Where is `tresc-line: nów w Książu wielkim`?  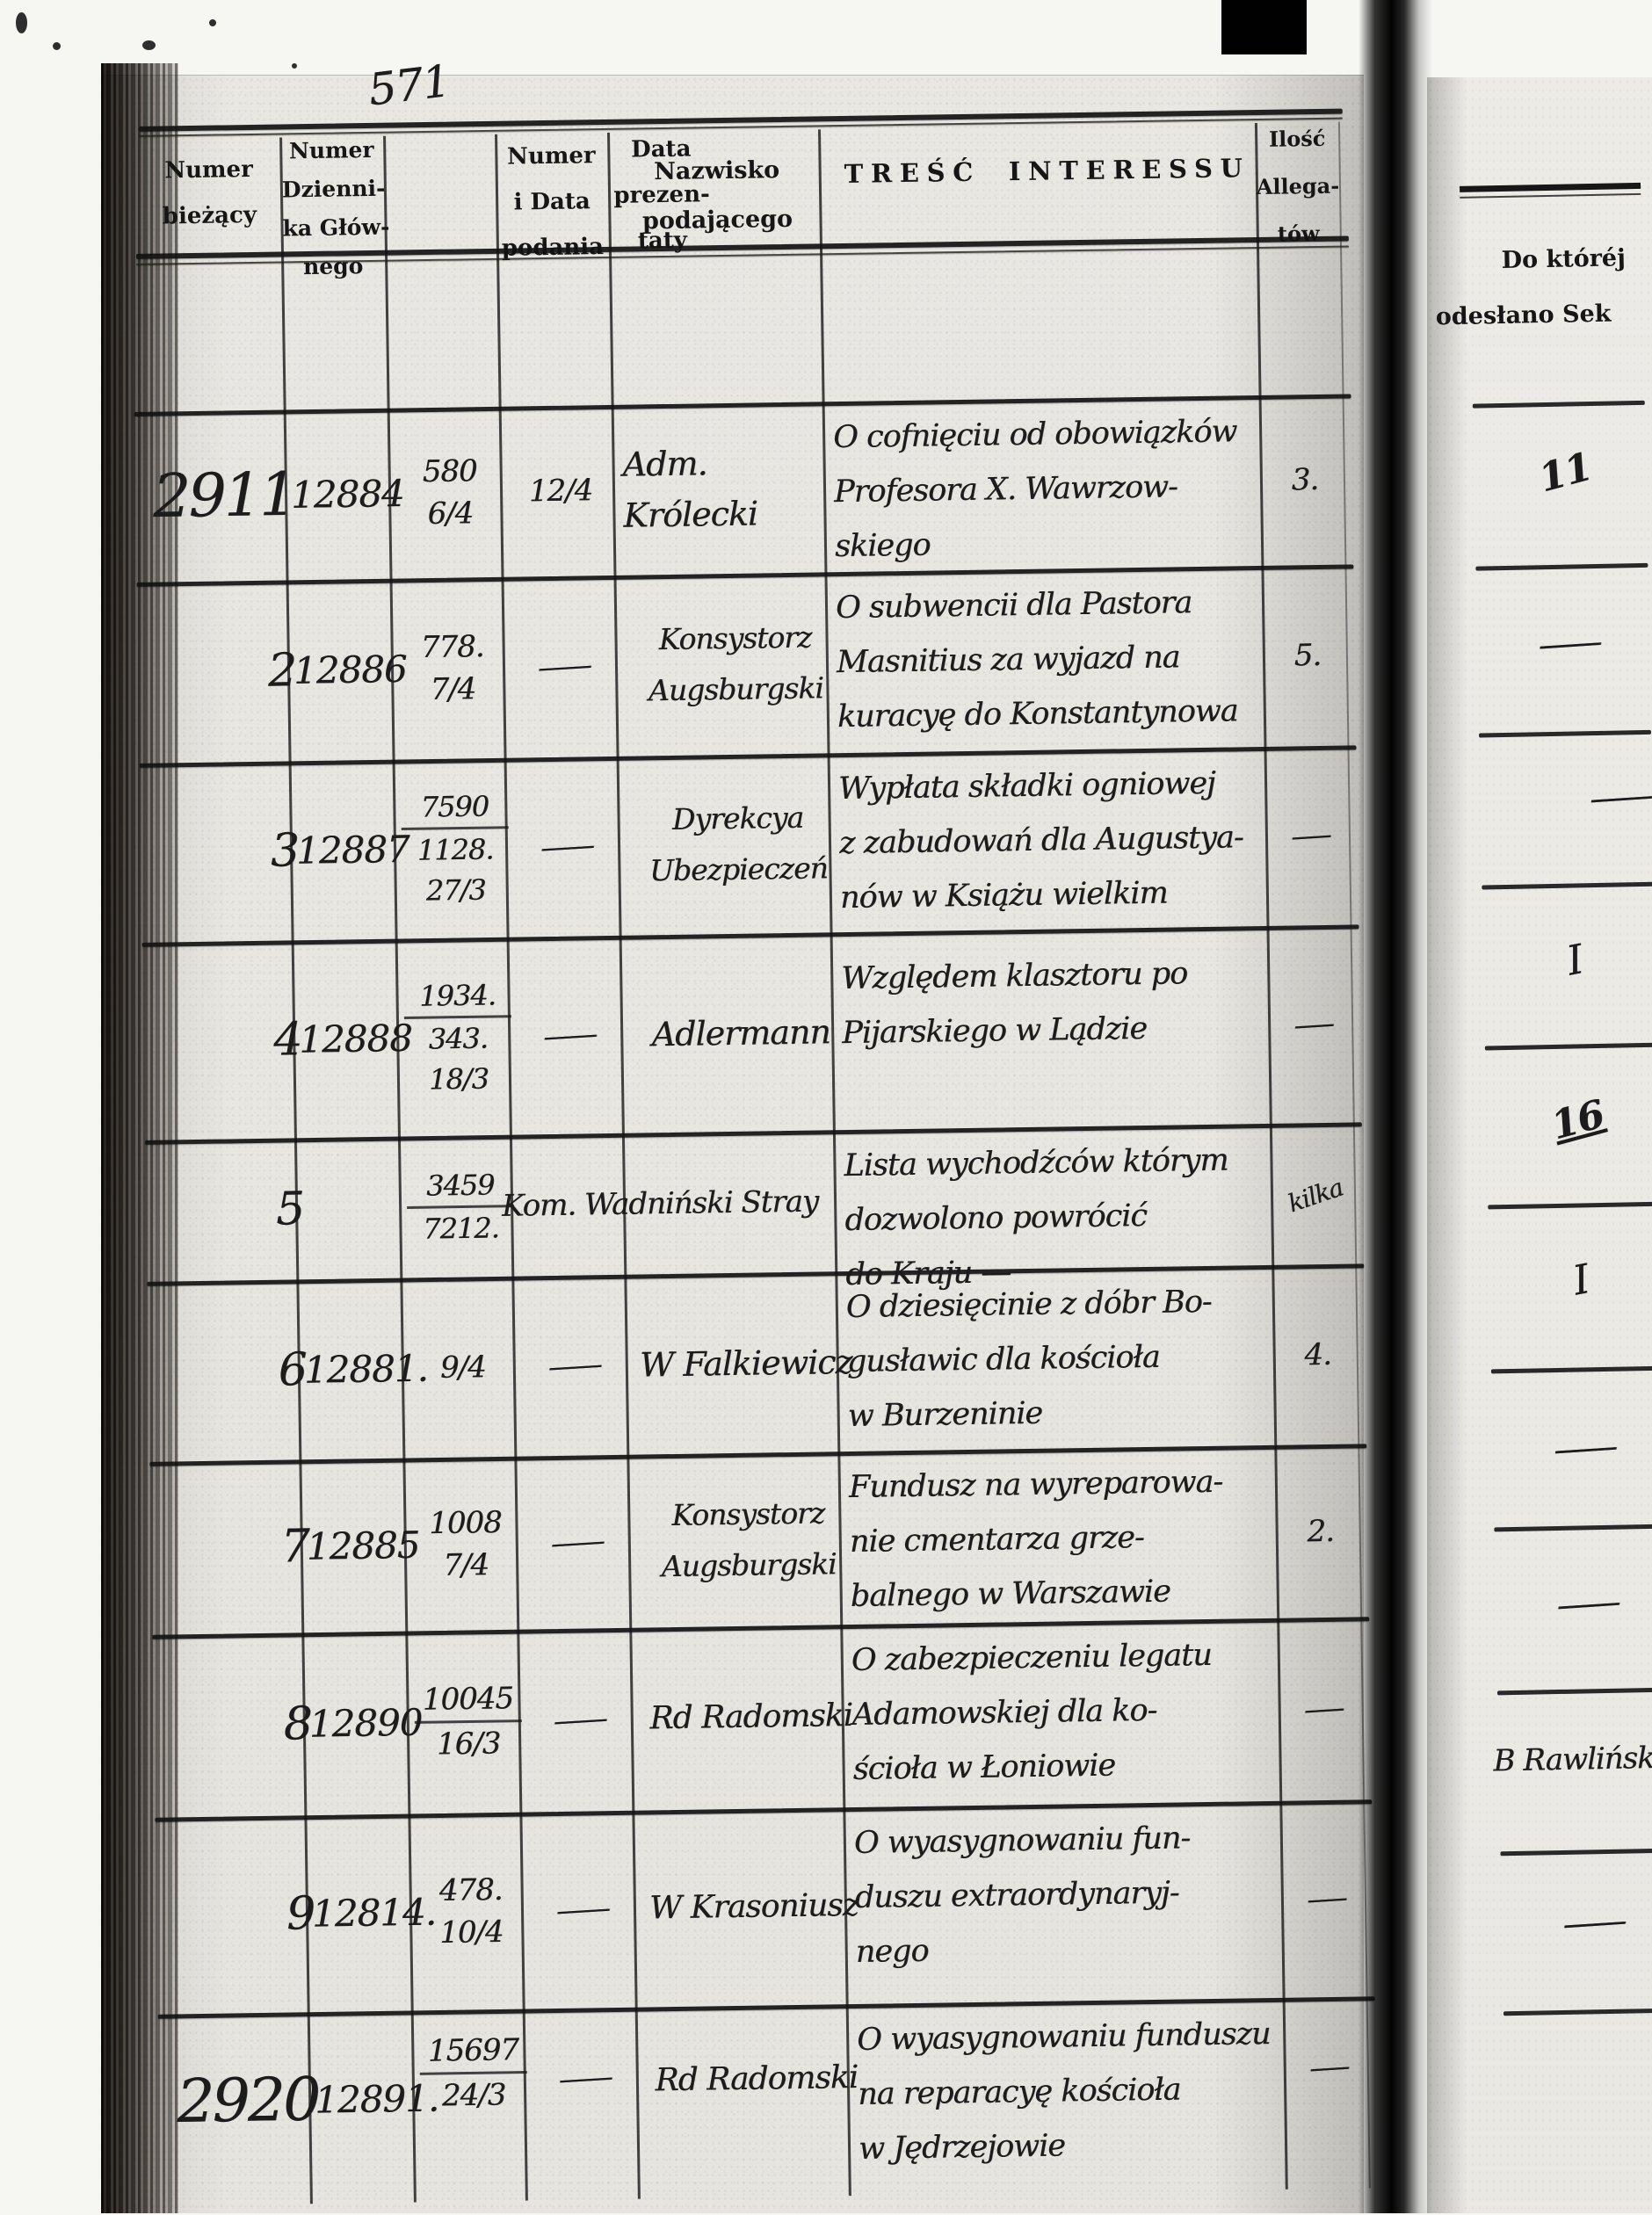 tresc-line: nów w Książu wielkim is located at coordinates (1003, 895).